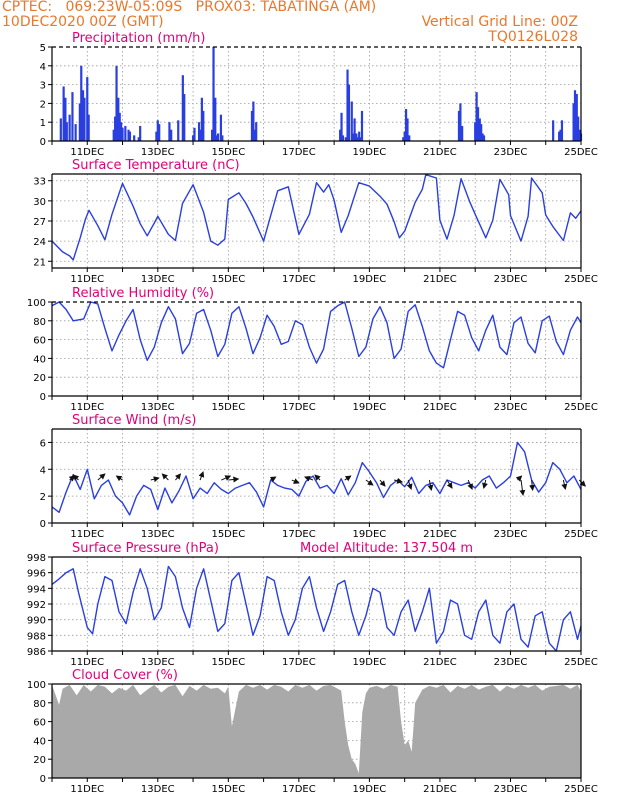 This screenshot has width=618, height=800. What do you see at coordinates (299, 662) in the screenshot?
I see `pressure-xtick-label: 17DEC` at bounding box center [299, 662].